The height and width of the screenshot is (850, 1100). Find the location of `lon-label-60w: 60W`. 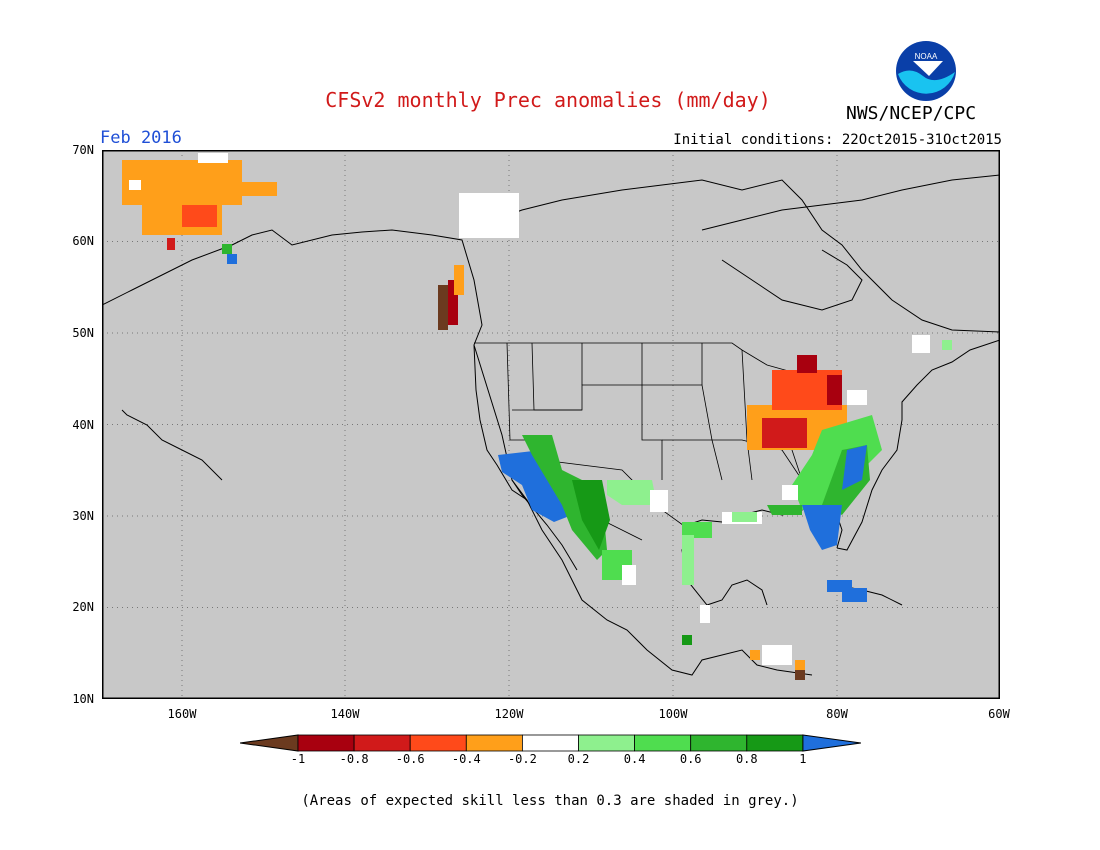

lon-label-60w: 60W is located at coordinates (999, 714).